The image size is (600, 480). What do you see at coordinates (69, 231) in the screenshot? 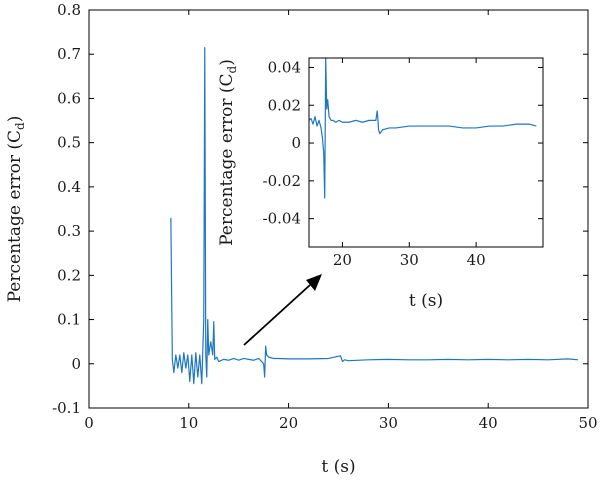
I see `y-tick-label: 0.3` at bounding box center [69, 231].